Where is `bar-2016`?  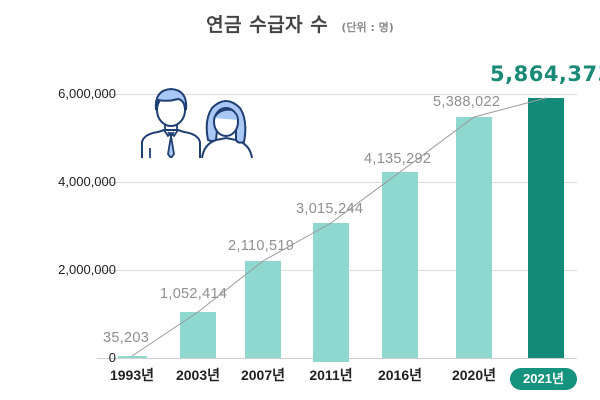
bar-2016 is located at coordinates (400, 265).